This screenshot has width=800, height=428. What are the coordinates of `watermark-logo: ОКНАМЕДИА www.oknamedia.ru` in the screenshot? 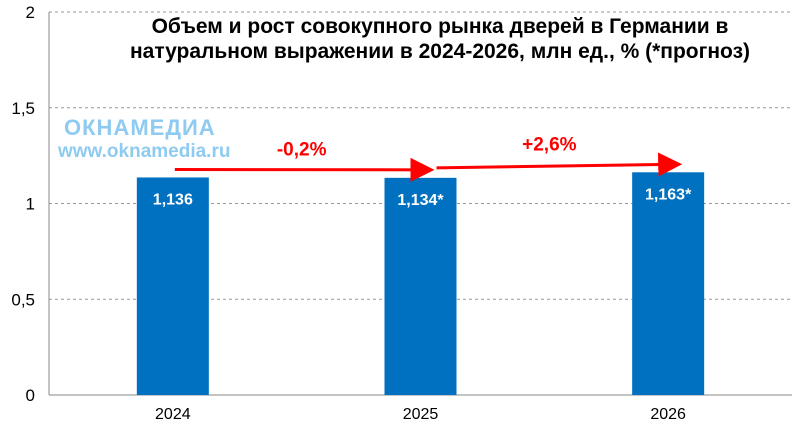 It's located at (144, 139).